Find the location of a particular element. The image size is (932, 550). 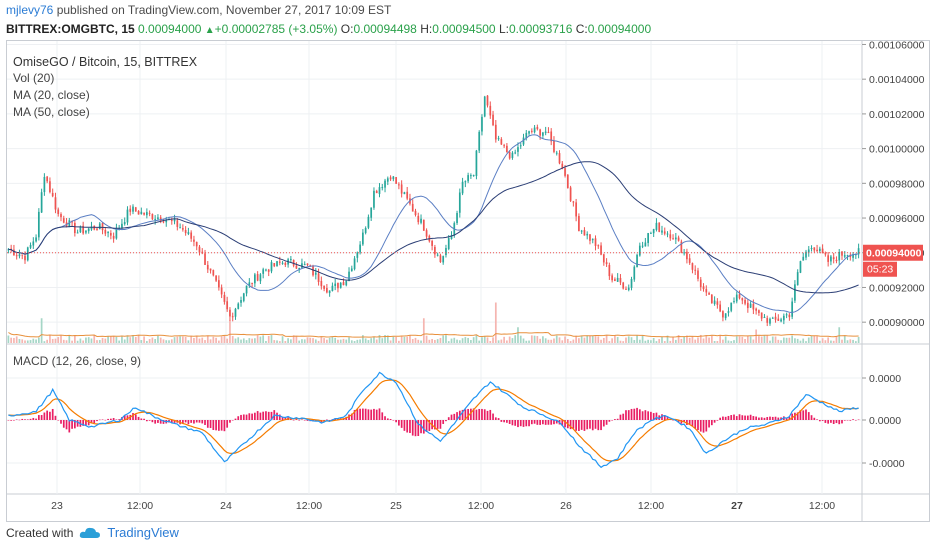

author-link: mjlevy76 is located at coordinates (30, 10).